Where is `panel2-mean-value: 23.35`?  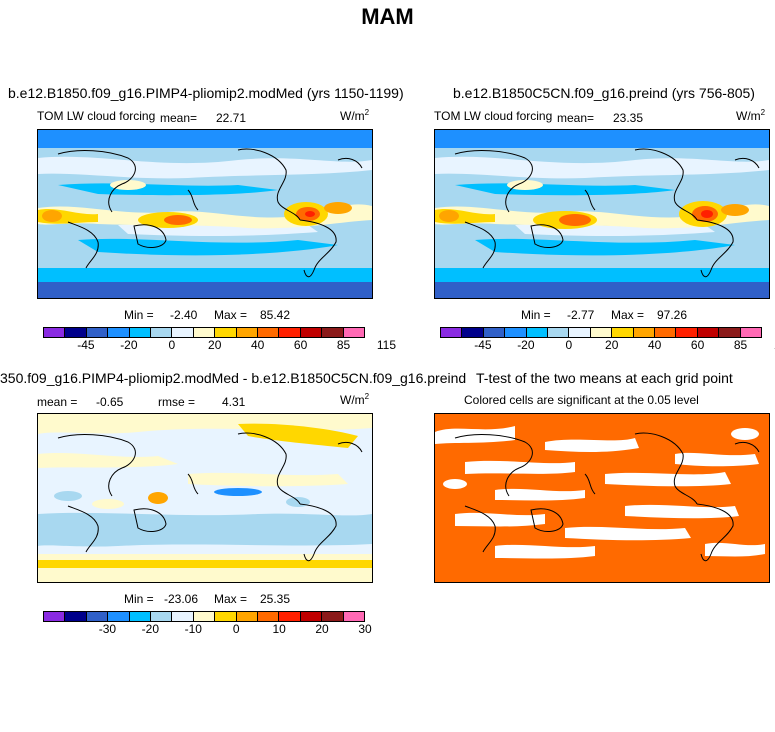
panel2-mean-value: 23.35 is located at coordinates (628, 118).